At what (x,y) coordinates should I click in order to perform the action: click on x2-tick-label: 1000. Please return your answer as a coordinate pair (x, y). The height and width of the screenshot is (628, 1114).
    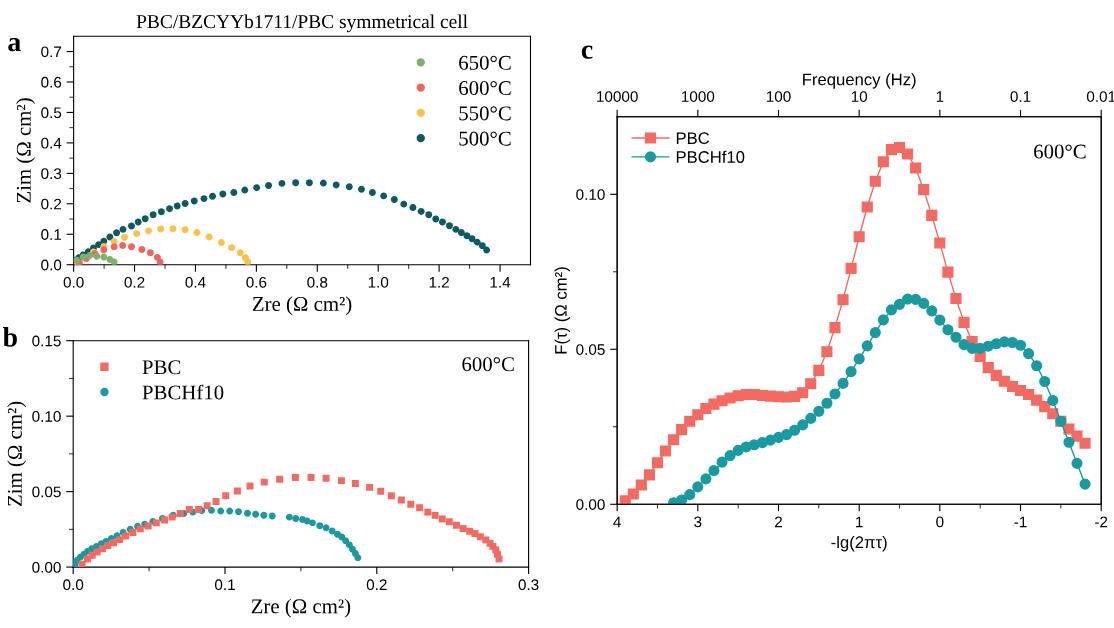
    Looking at the image, I should click on (698, 96).